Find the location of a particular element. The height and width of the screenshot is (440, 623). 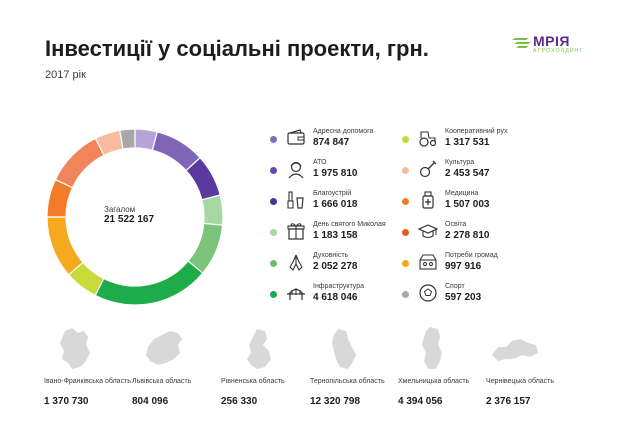

region-name: Тернопільська область is located at coordinates (347, 381).